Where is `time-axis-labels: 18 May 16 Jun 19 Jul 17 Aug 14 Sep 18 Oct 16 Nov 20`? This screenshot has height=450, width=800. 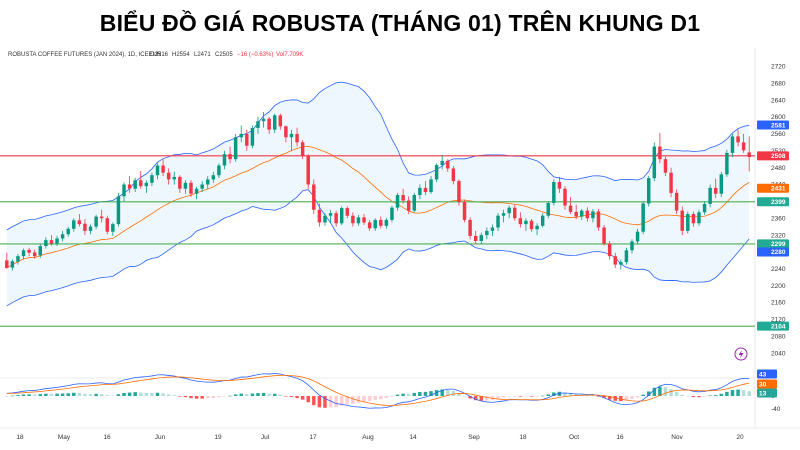
time-axis-labels: 18 May 16 Jun 19 Jul 17 Aug 14 Sep 18 Oct 16 Nov 20 is located at coordinates (380, 437).